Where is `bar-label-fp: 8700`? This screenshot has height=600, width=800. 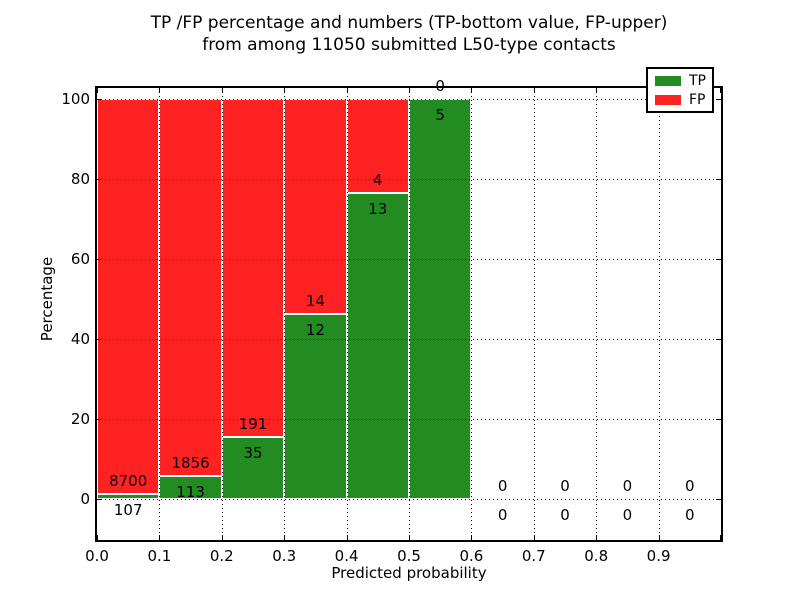 bar-label-fp: 8700 is located at coordinates (128, 481).